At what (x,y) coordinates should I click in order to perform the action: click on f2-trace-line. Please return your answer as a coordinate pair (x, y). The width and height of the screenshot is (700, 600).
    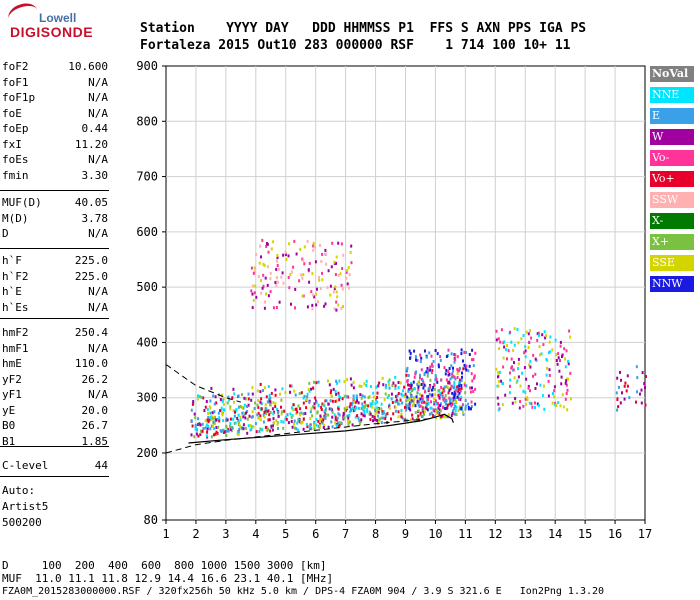
    Looking at the image, I should click on (321, 428).